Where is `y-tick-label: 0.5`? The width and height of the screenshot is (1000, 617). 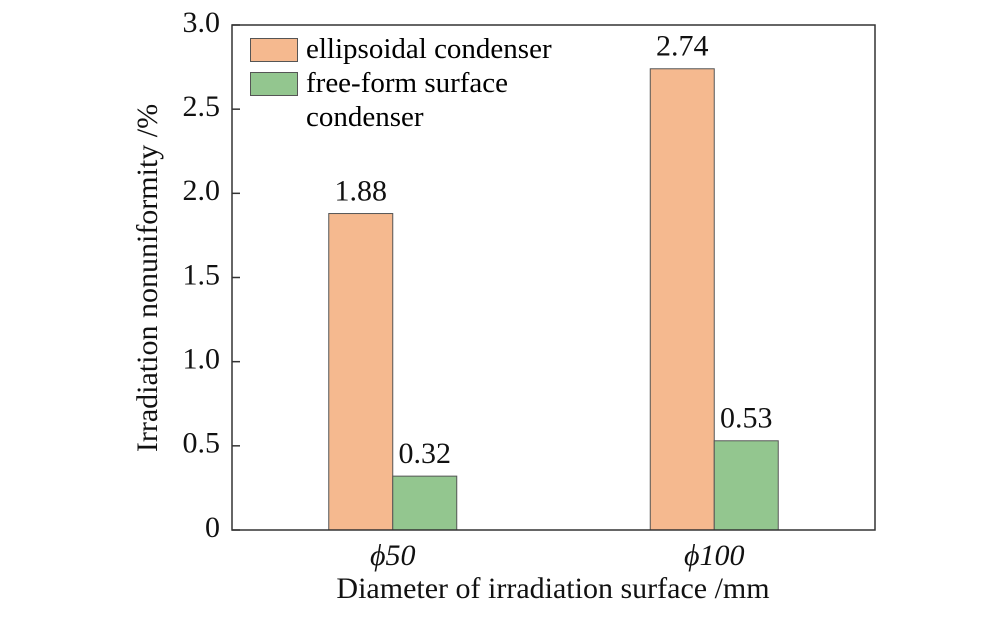
y-tick-label: 0.5 is located at coordinates (202, 443).